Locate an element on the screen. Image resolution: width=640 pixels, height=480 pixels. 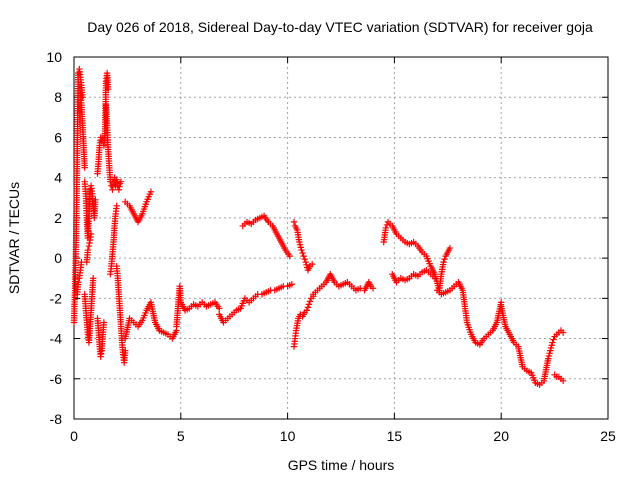
y-tick-label: 6 is located at coordinates (58, 137).